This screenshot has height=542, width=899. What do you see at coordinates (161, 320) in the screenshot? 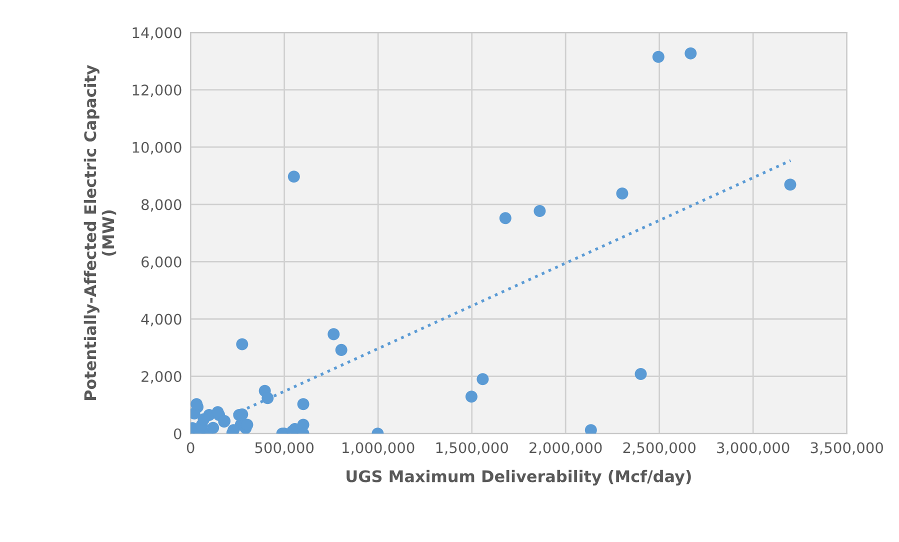
I see `y-tick-label: 4,000` at bounding box center [161, 320].